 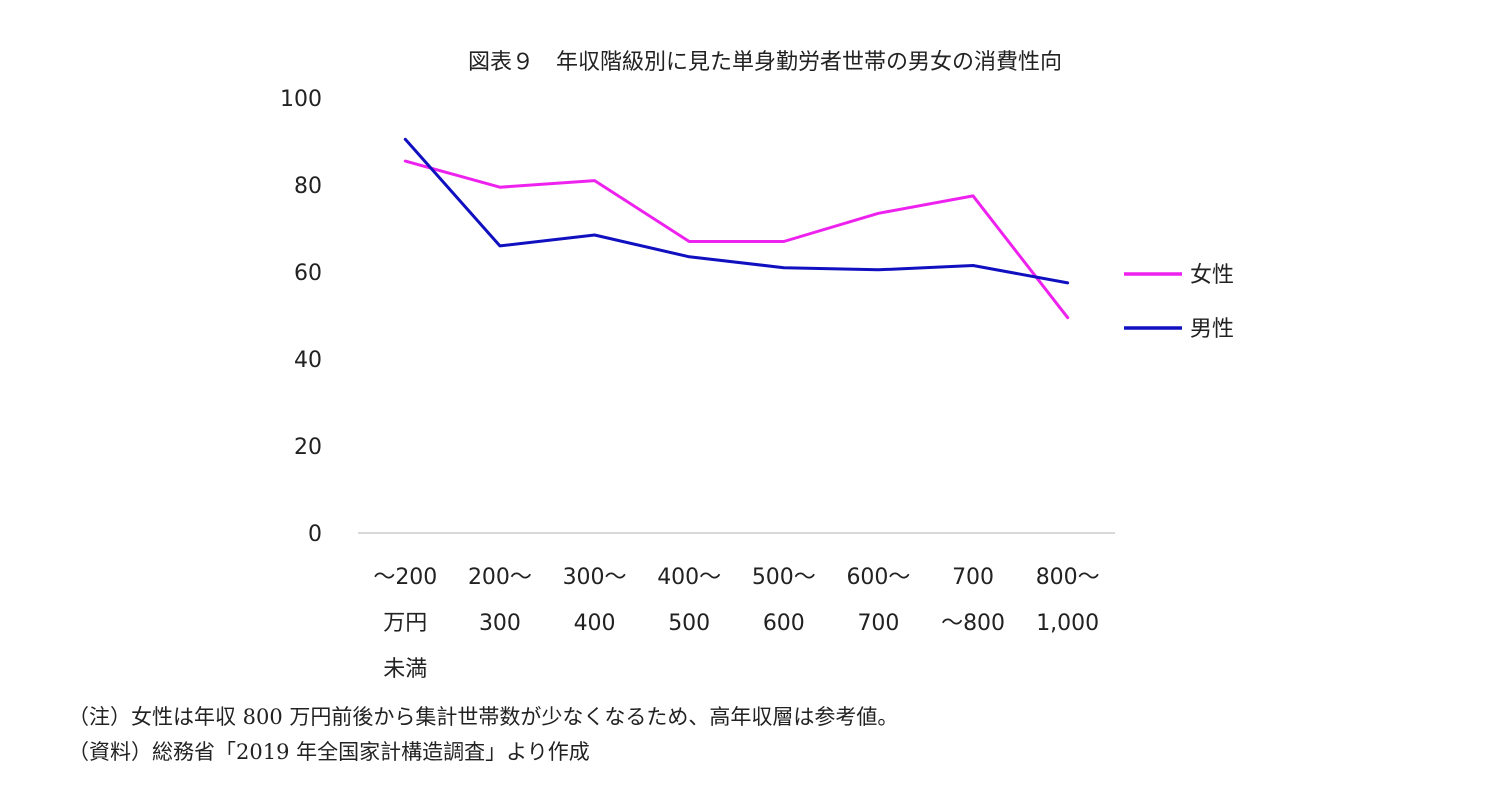 I want to click on x-tick-label: 400, so click(x=595, y=623).